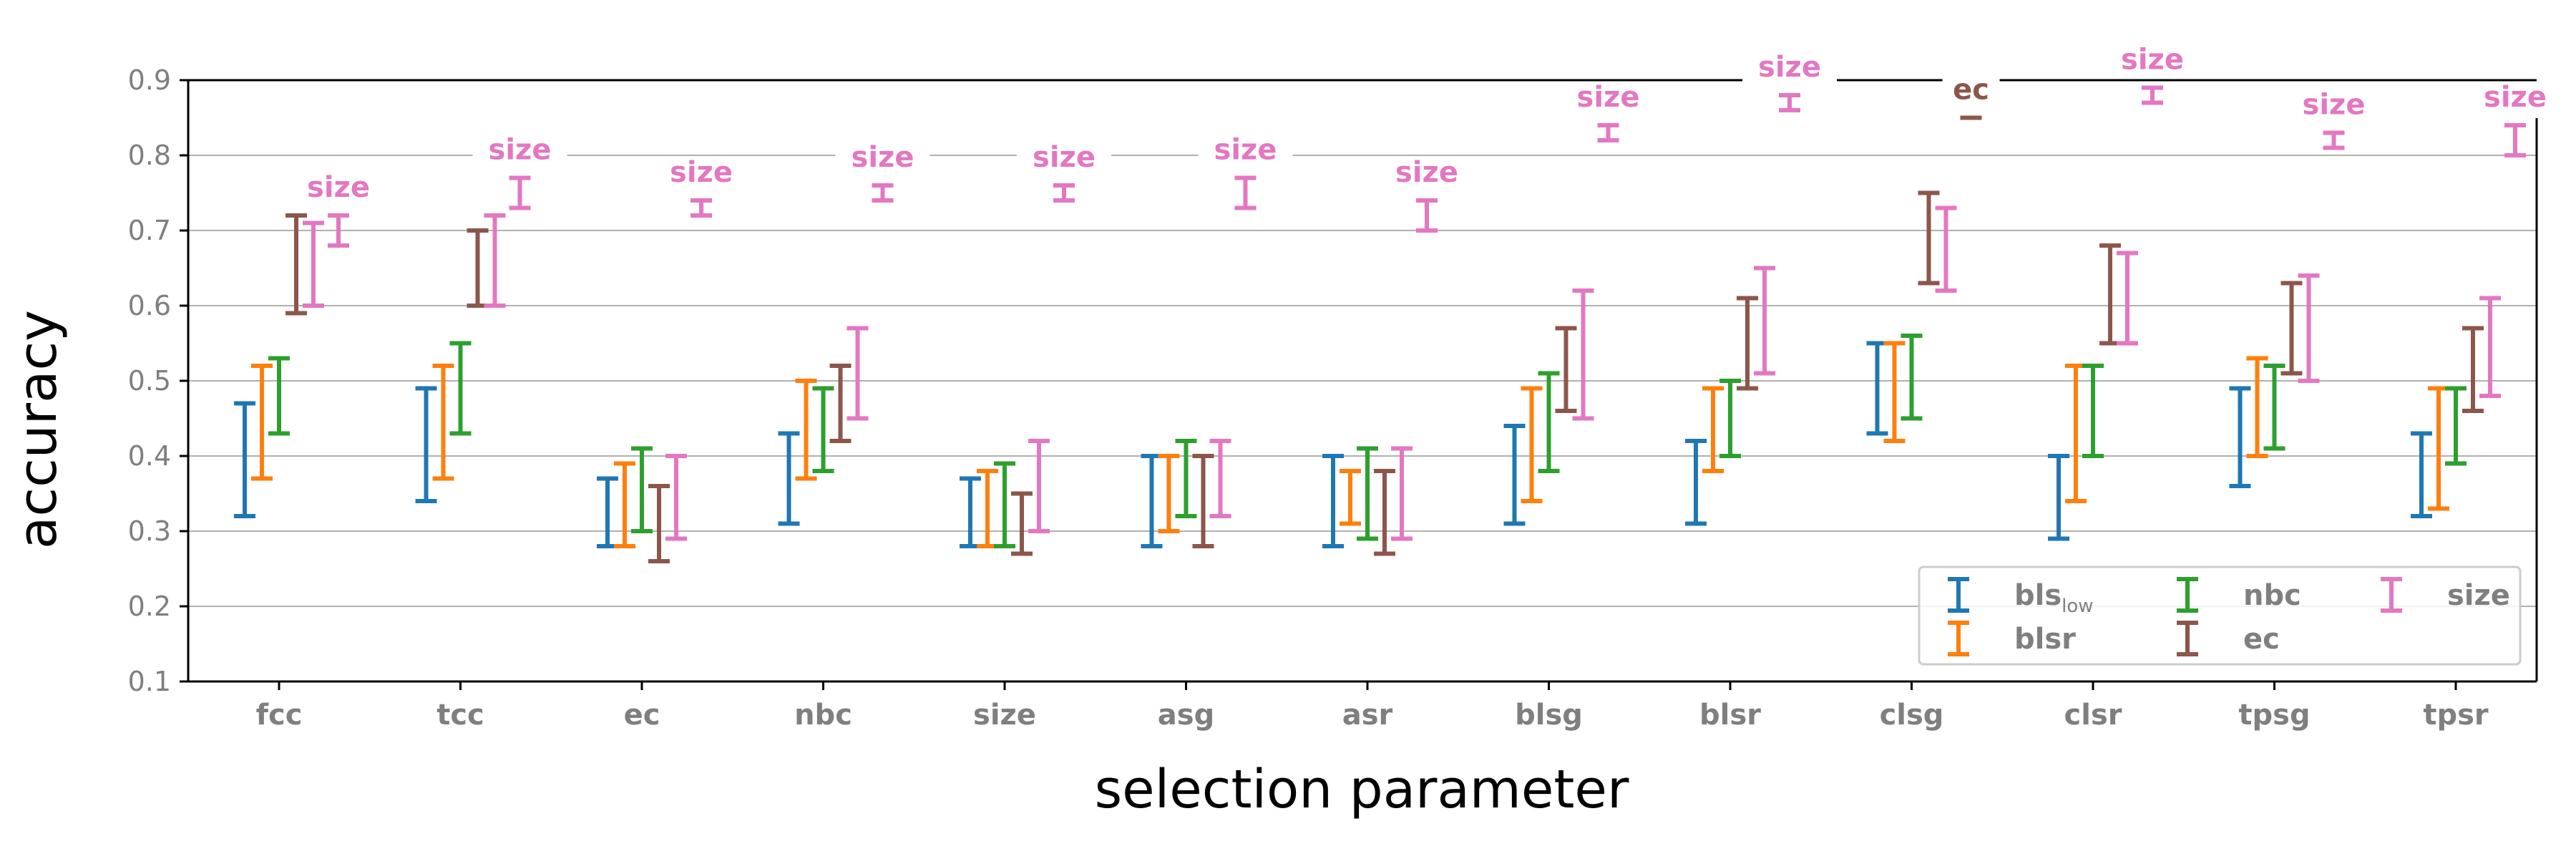 This screenshot has width=2576, height=859. I want to click on legend-item-size: size, so click(2445, 595).